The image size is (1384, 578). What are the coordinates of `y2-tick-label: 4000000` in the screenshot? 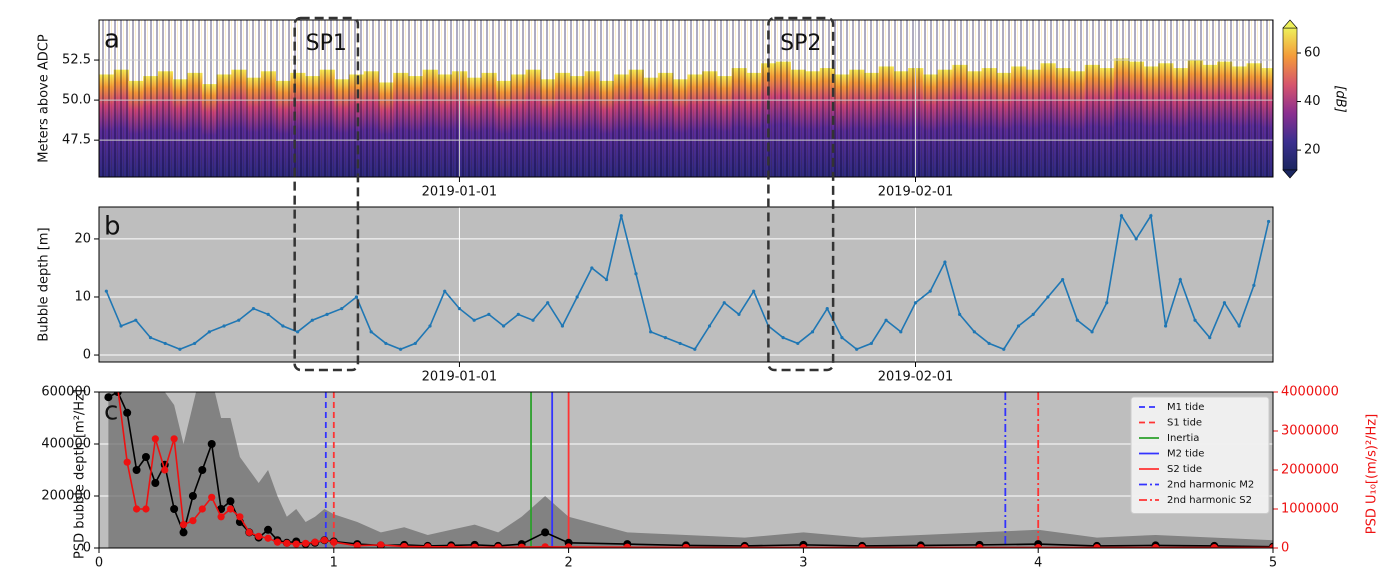 It's located at (1310, 392).